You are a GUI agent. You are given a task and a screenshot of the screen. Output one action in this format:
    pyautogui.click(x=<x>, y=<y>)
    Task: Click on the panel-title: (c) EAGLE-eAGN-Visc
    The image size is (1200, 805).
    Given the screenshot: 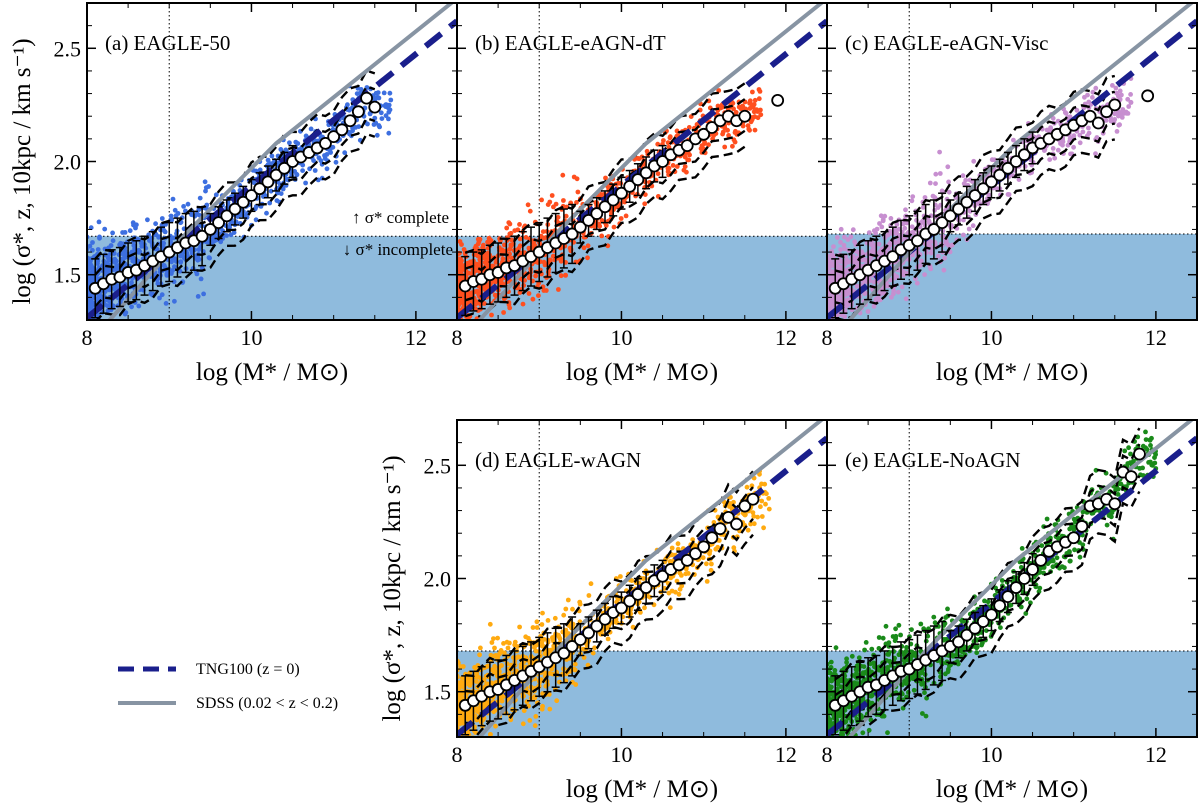 What is the action you would take?
    pyautogui.click(x=946, y=43)
    